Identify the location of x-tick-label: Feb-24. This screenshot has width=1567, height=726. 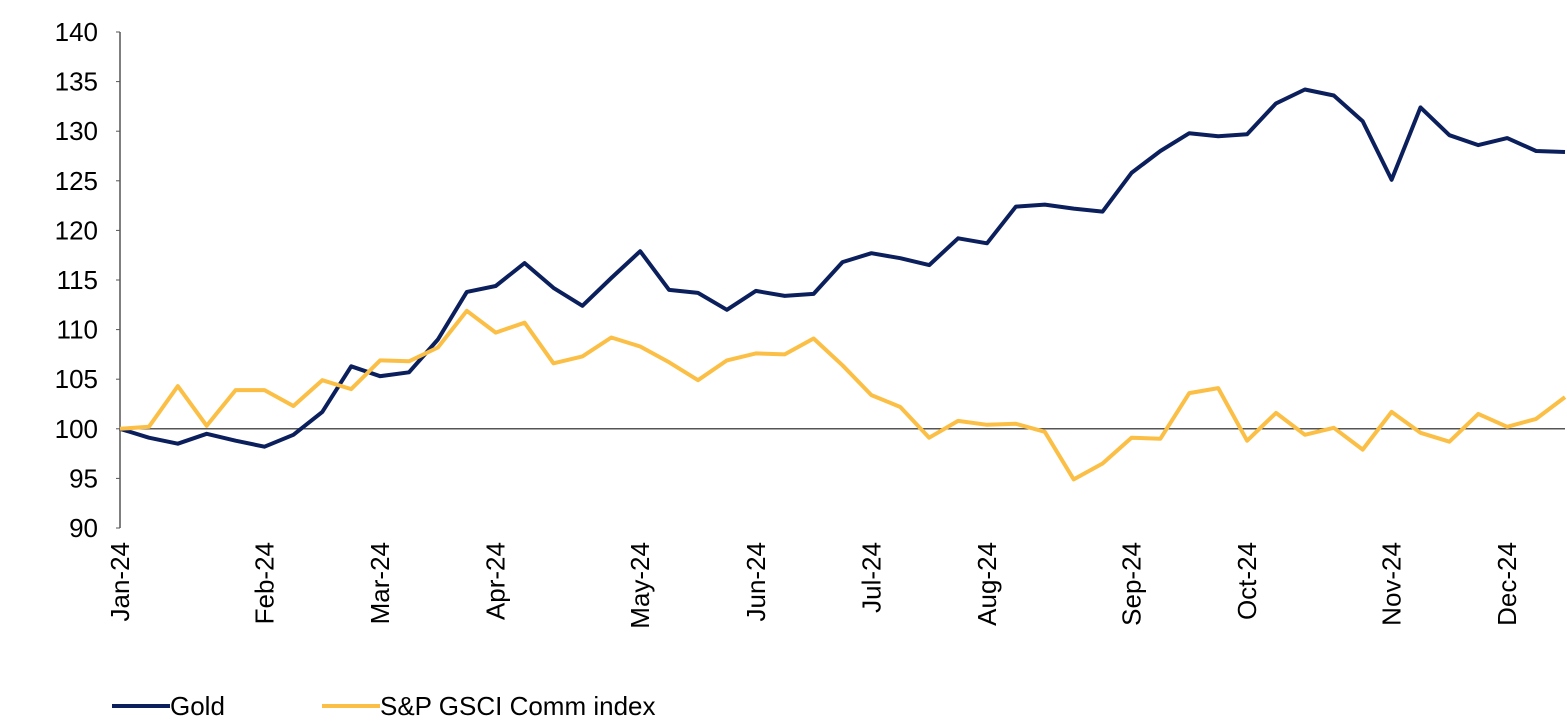
(265, 583).